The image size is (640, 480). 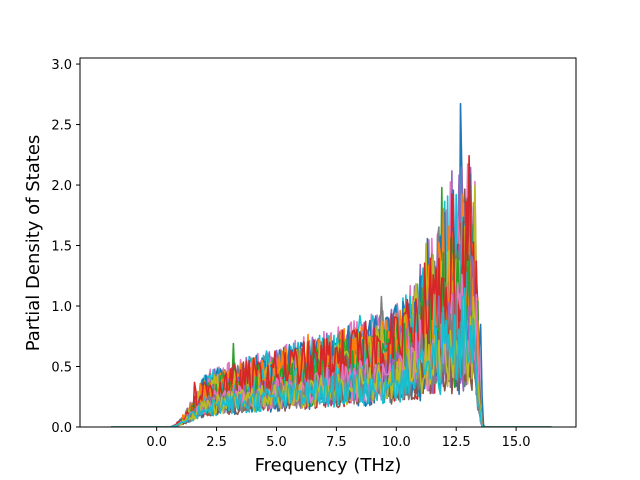 What do you see at coordinates (61, 428) in the screenshot?
I see `y-tick-label: 0.0` at bounding box center [61, 428].